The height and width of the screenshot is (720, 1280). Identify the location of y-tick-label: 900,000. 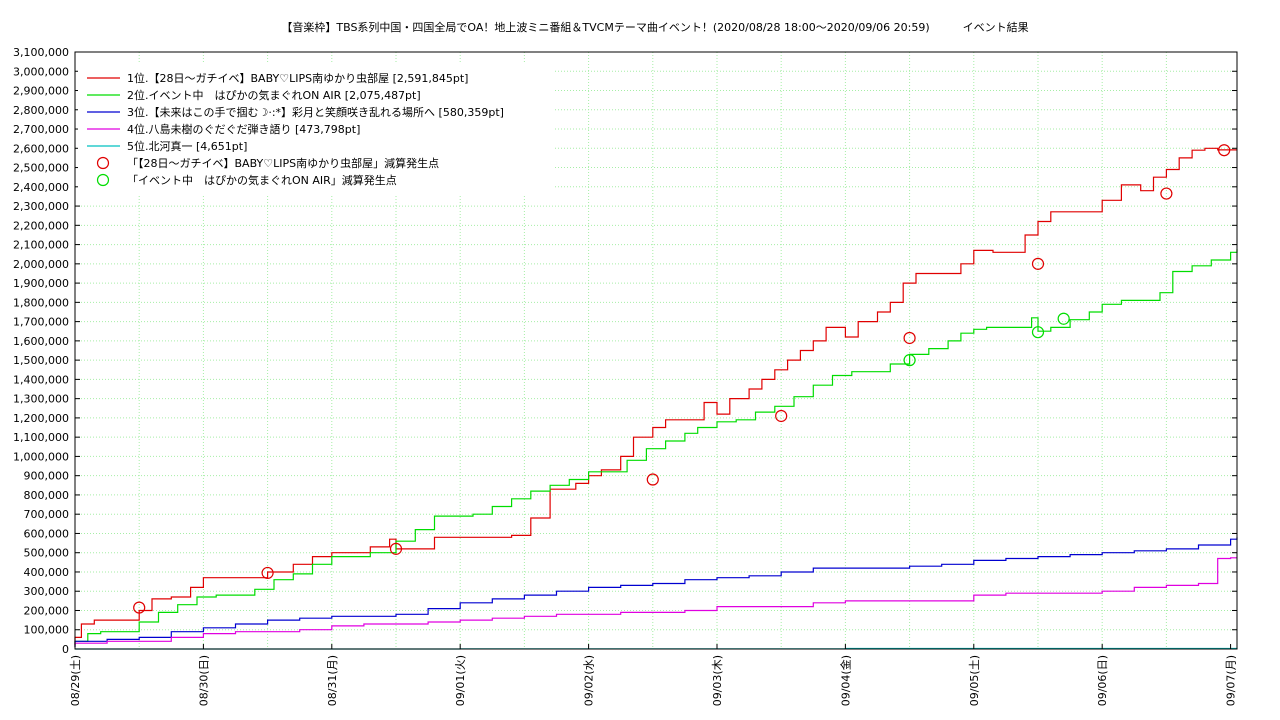
(47, 476).